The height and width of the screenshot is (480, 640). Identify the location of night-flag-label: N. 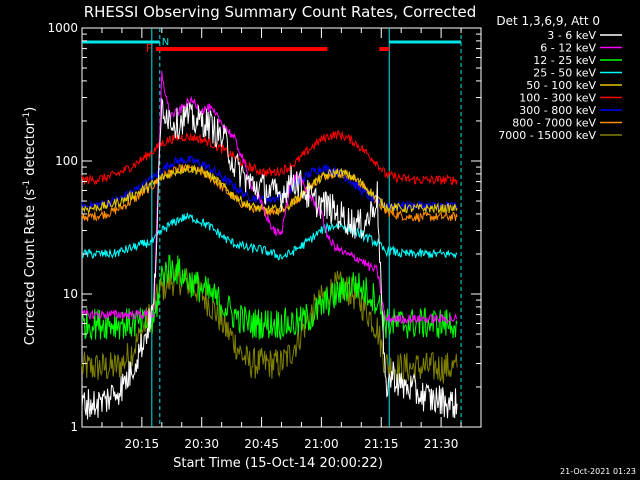
(165, 42).